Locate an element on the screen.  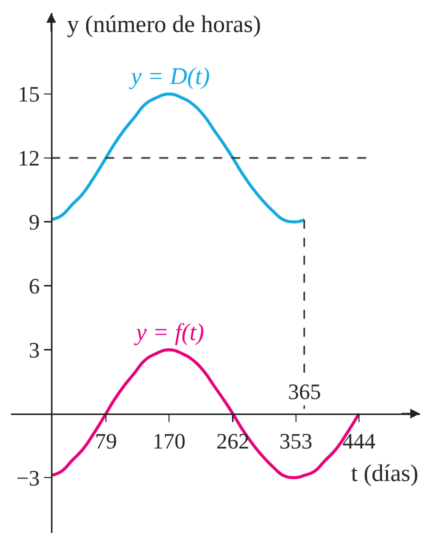
line-series is located at coordinates (178, 158).